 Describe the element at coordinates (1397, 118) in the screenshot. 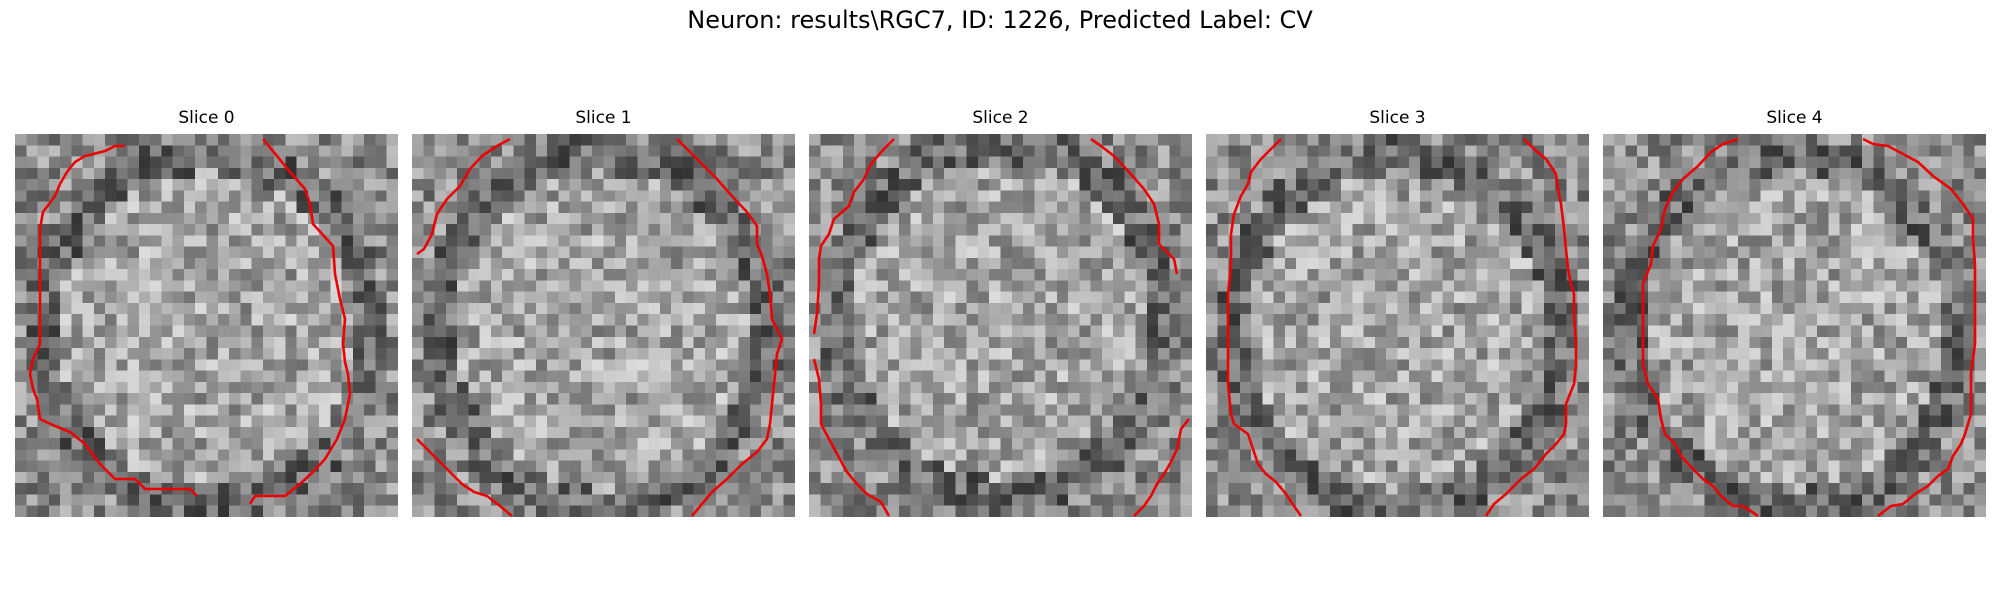

I see `slice-title: Slice 3` at that location.